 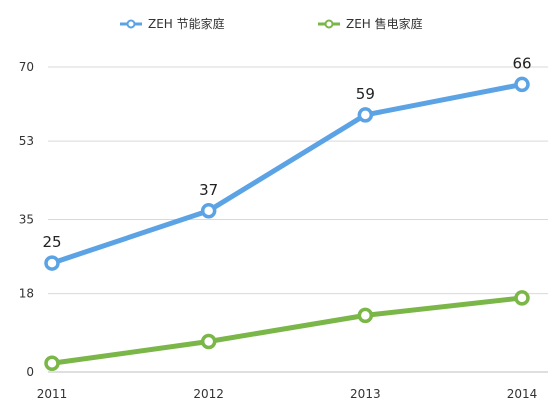 I want to click on y-tick-label: 35, so click(x=26, y=220).